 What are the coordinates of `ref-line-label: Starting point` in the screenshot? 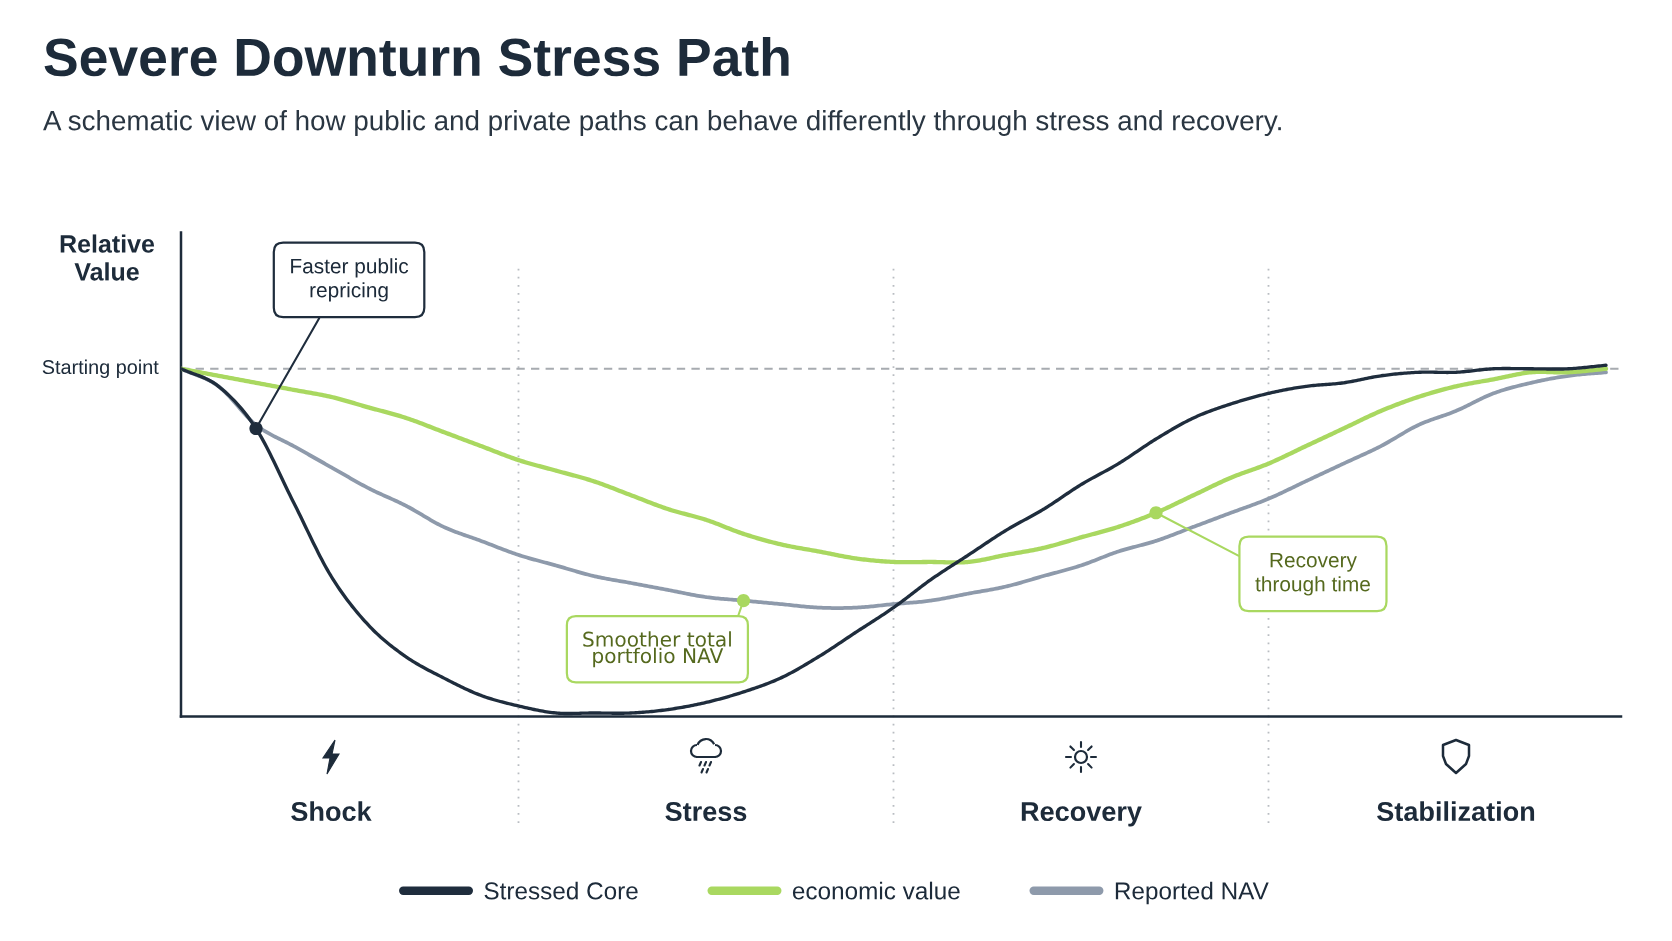 It's located at (100, 369).